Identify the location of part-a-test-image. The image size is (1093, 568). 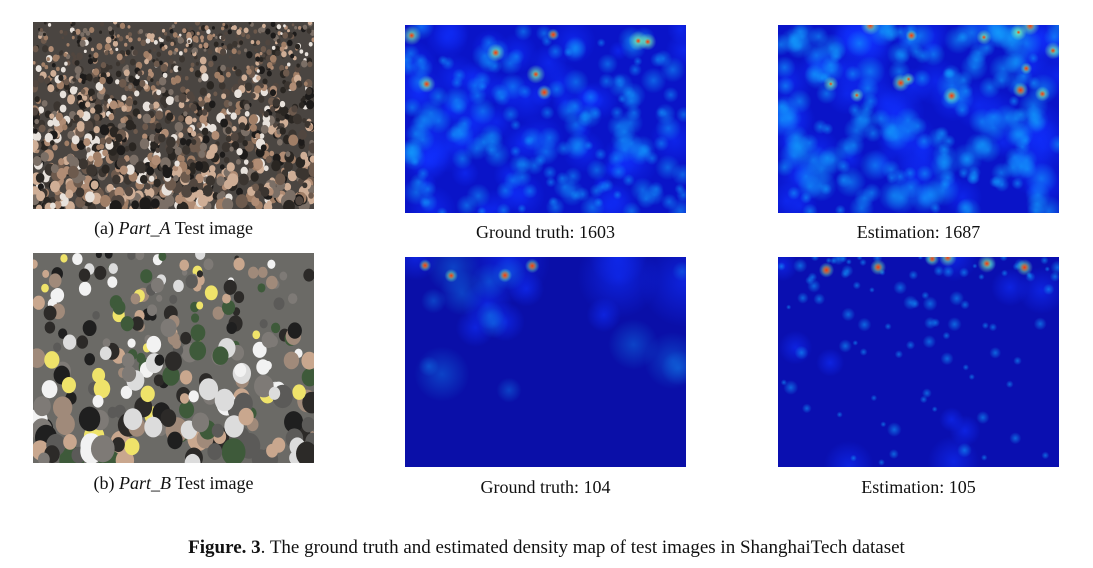
(173, 115).